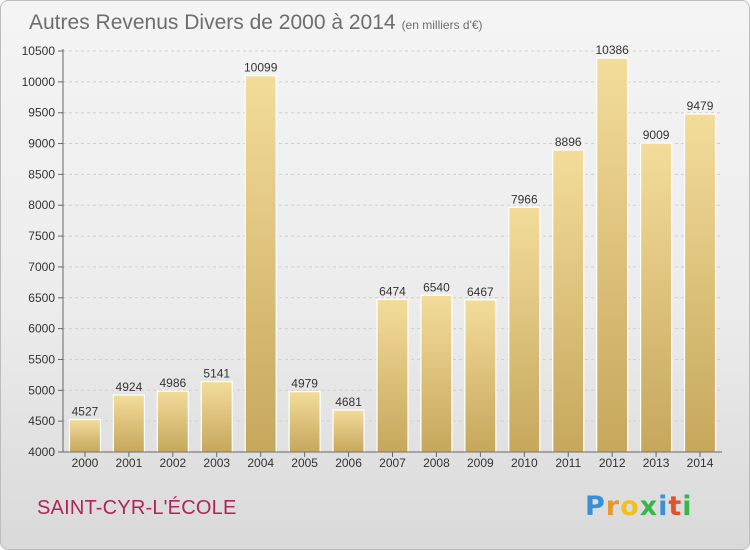 Image resolution: width=750 pixels, height=550 pixels. Describe the element at coordinates (392, 291) in the screenshot. I see `value-label-2007: 6474` at that location.